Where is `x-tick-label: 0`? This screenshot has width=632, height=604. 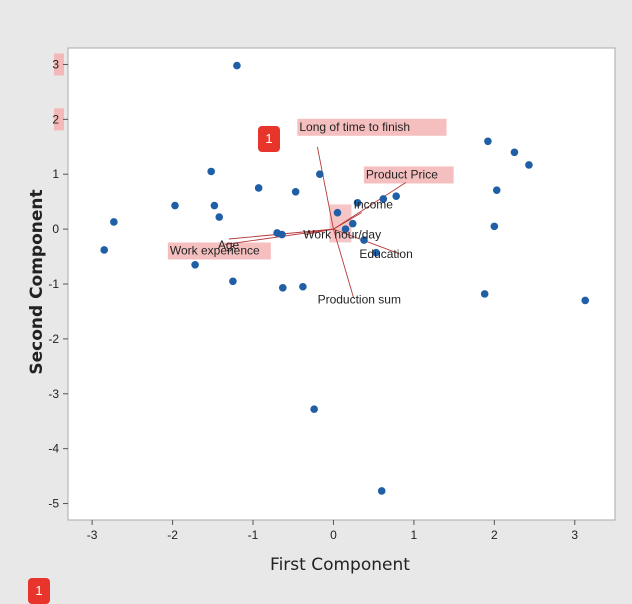
x-tick-label: 0 is located at coordinates (333, 535).